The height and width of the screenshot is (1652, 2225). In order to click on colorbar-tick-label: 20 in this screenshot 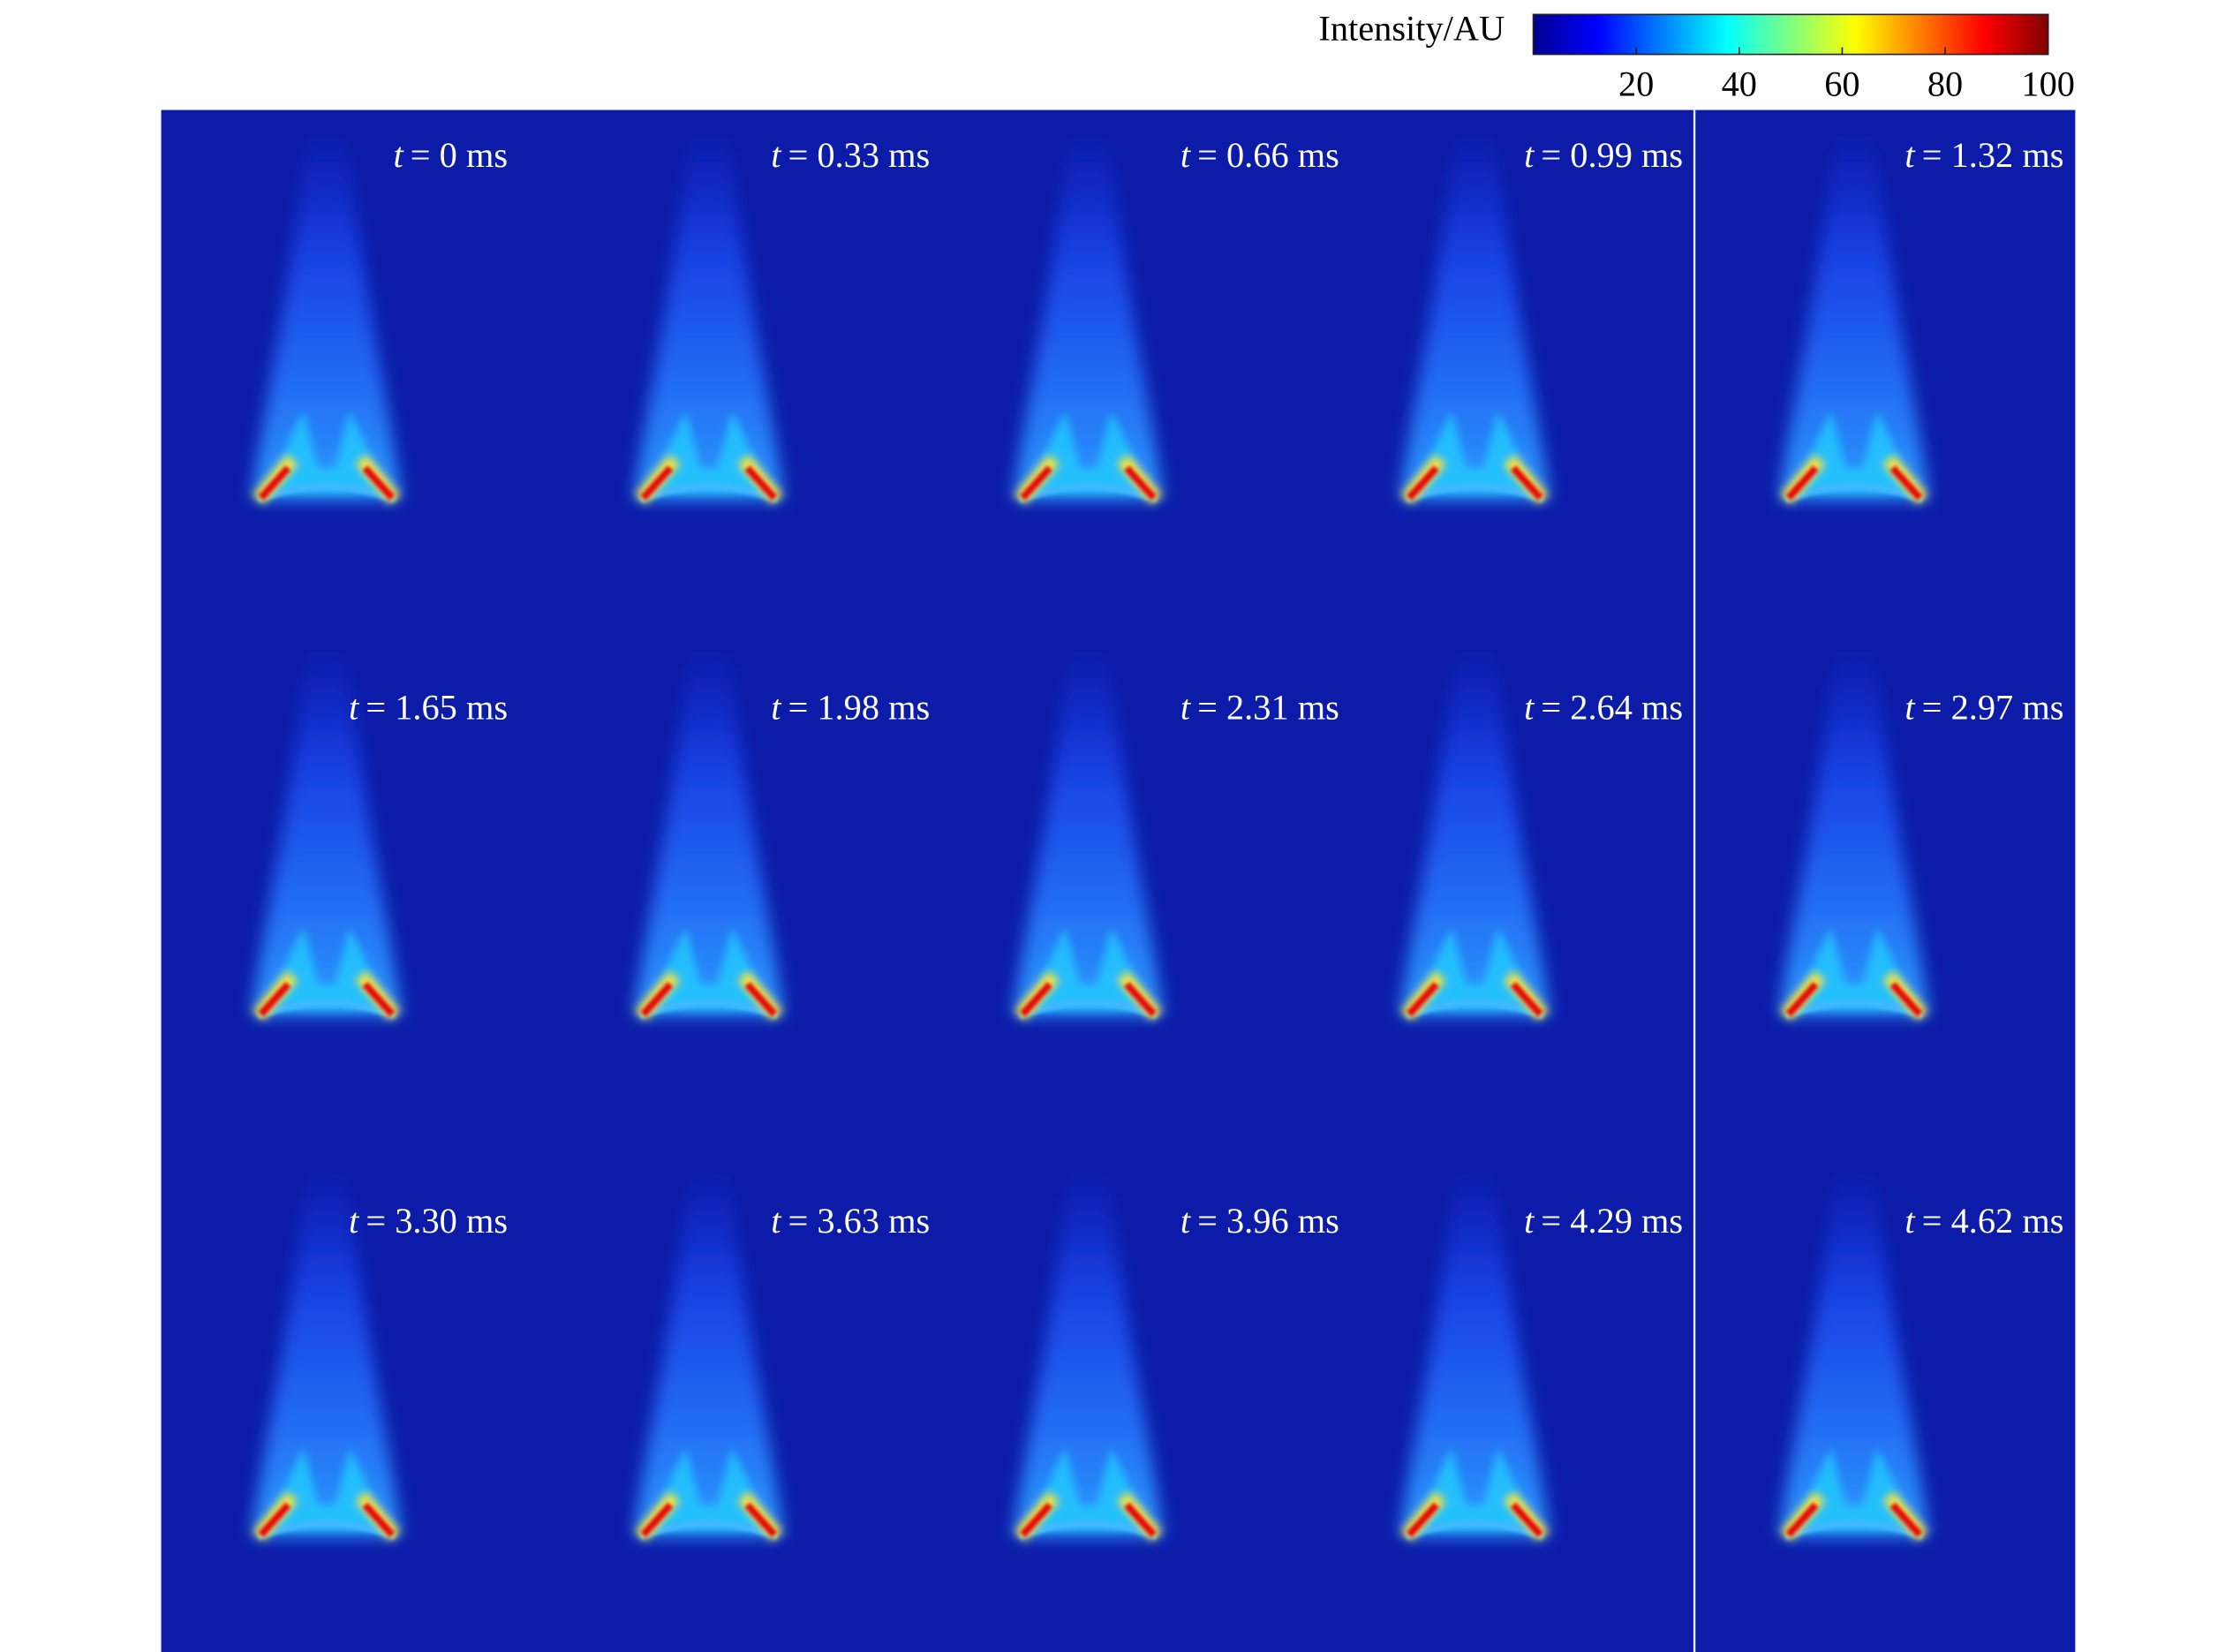, I will do `click(1636, 83)`.